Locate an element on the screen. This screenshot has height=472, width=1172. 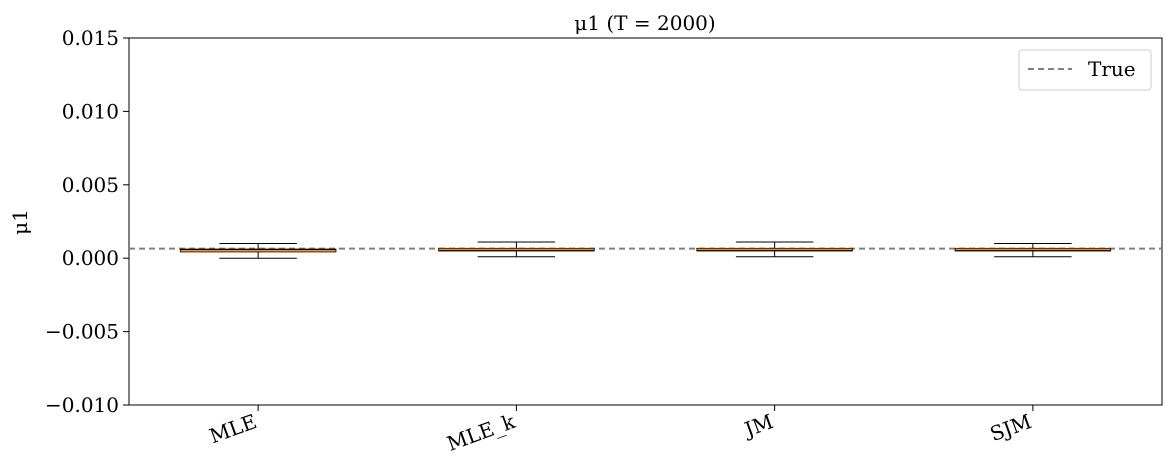
legend-true-label: True is located at coordinates (1112, 69).